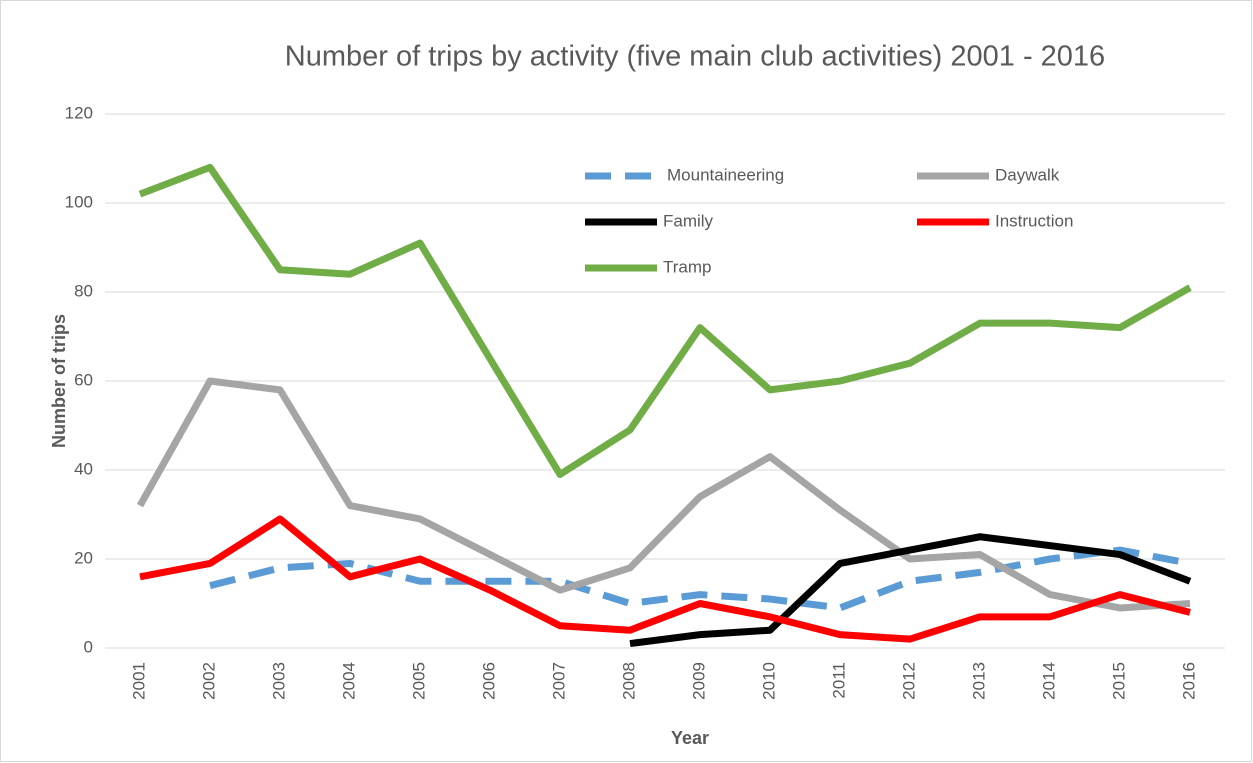 The height and width of the screenshot is (763, 1253). I want to click on x-tick-label: 2005, so click(418, 681).